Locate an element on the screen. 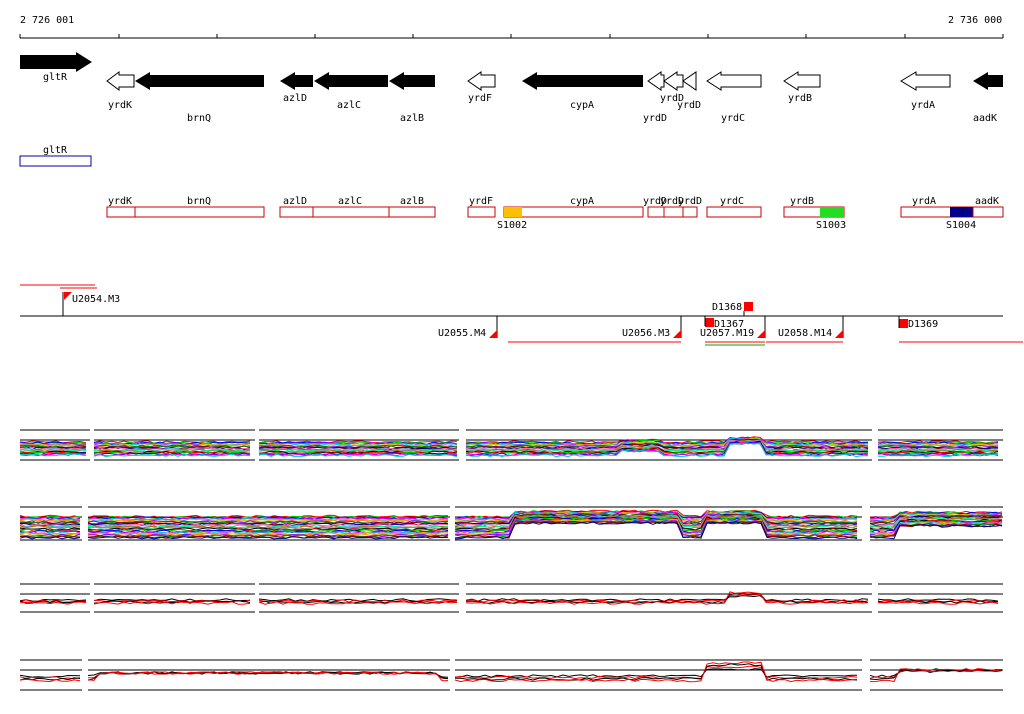 The width and height of the screenshot is (1024, 714). feature-label: U2057.M19 is located at coordinates (727, 333).